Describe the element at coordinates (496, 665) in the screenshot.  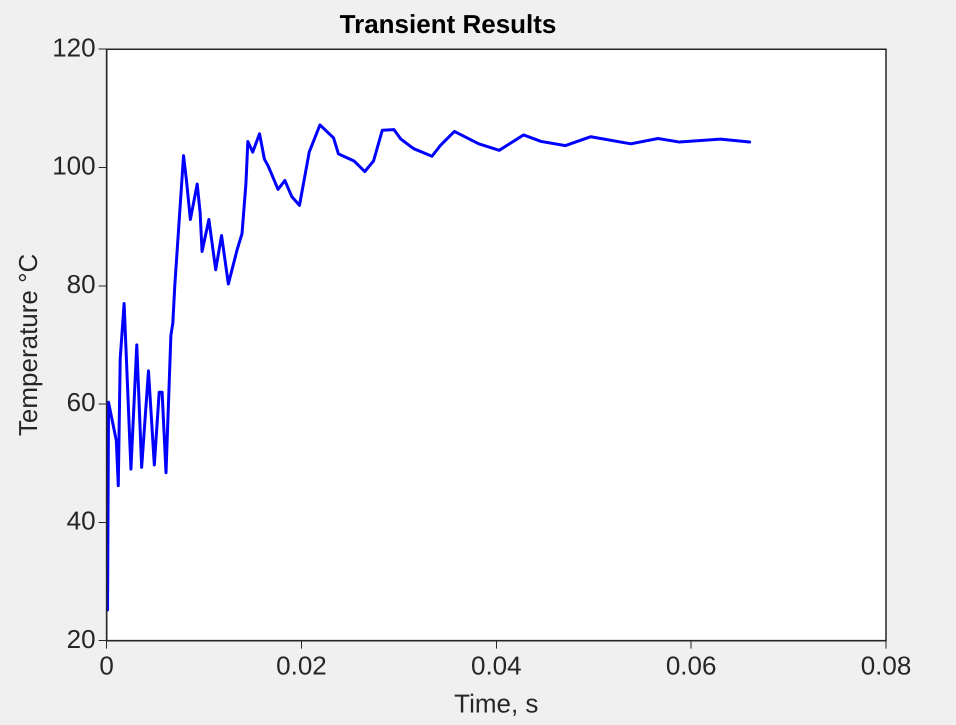
I see `x-tick-label: 0.04` at that location.